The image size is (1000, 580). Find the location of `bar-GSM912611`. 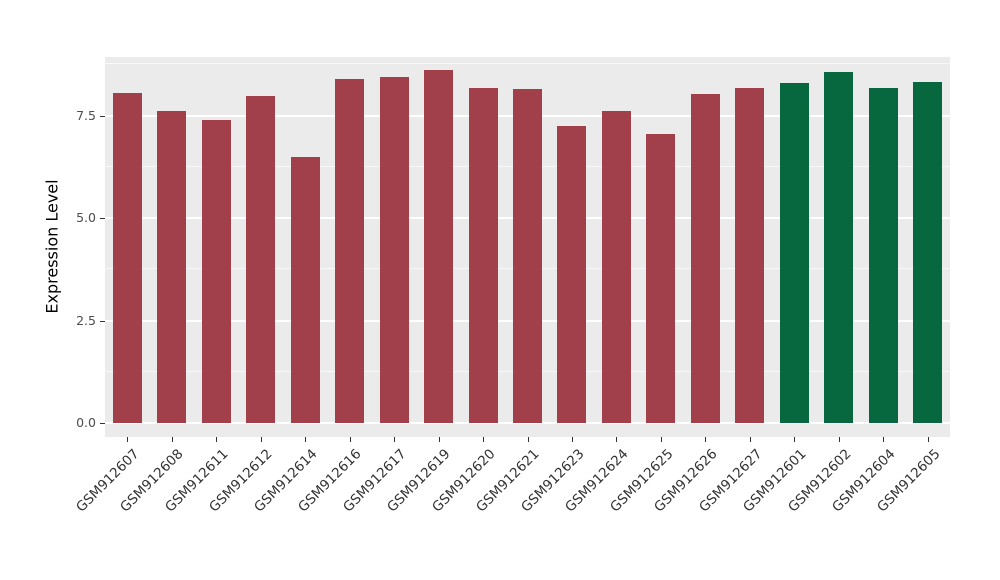

bar-GSM912611 is located at coordinates (216, 271).